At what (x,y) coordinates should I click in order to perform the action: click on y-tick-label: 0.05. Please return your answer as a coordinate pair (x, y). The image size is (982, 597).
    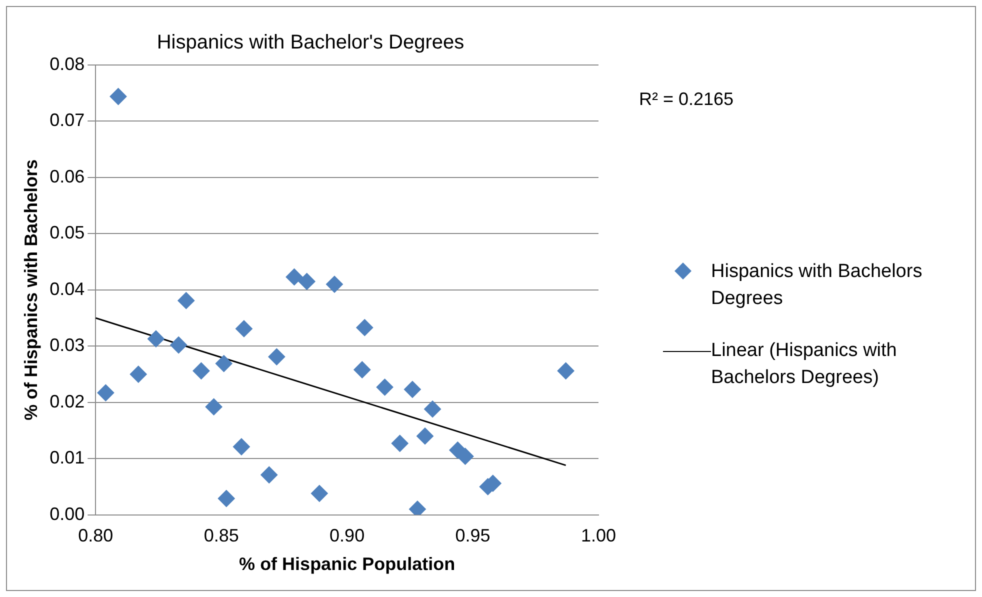
    Looking at the image, I should click on (67, 232).